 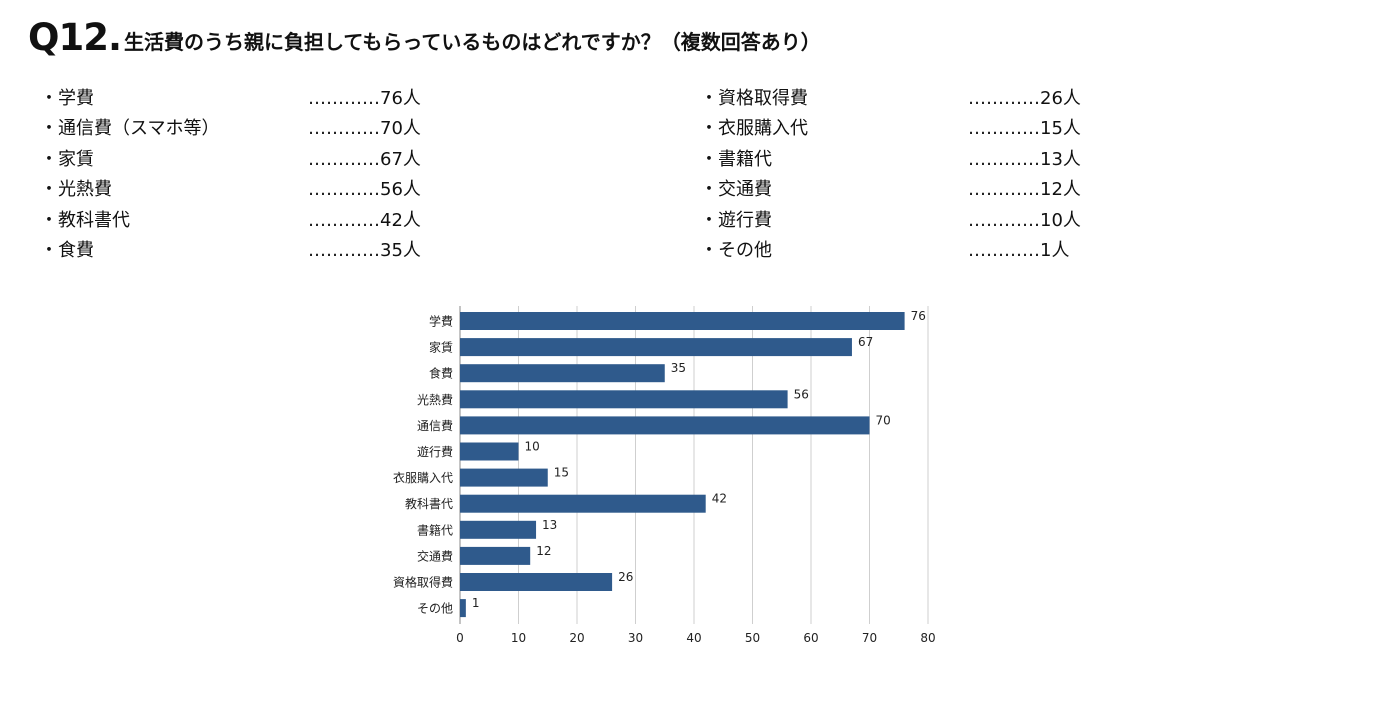 What do you see at coordinates (1024, 190) in the screenshot?
I see `answer-item-count: …………12人` at bounding box center [1024, 190].